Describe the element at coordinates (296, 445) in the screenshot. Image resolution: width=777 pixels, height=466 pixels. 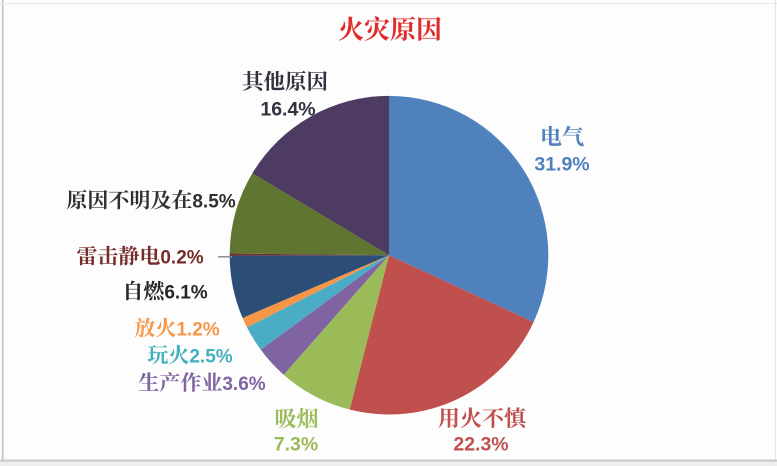
I see `svg-text: 7.3%` at that location.